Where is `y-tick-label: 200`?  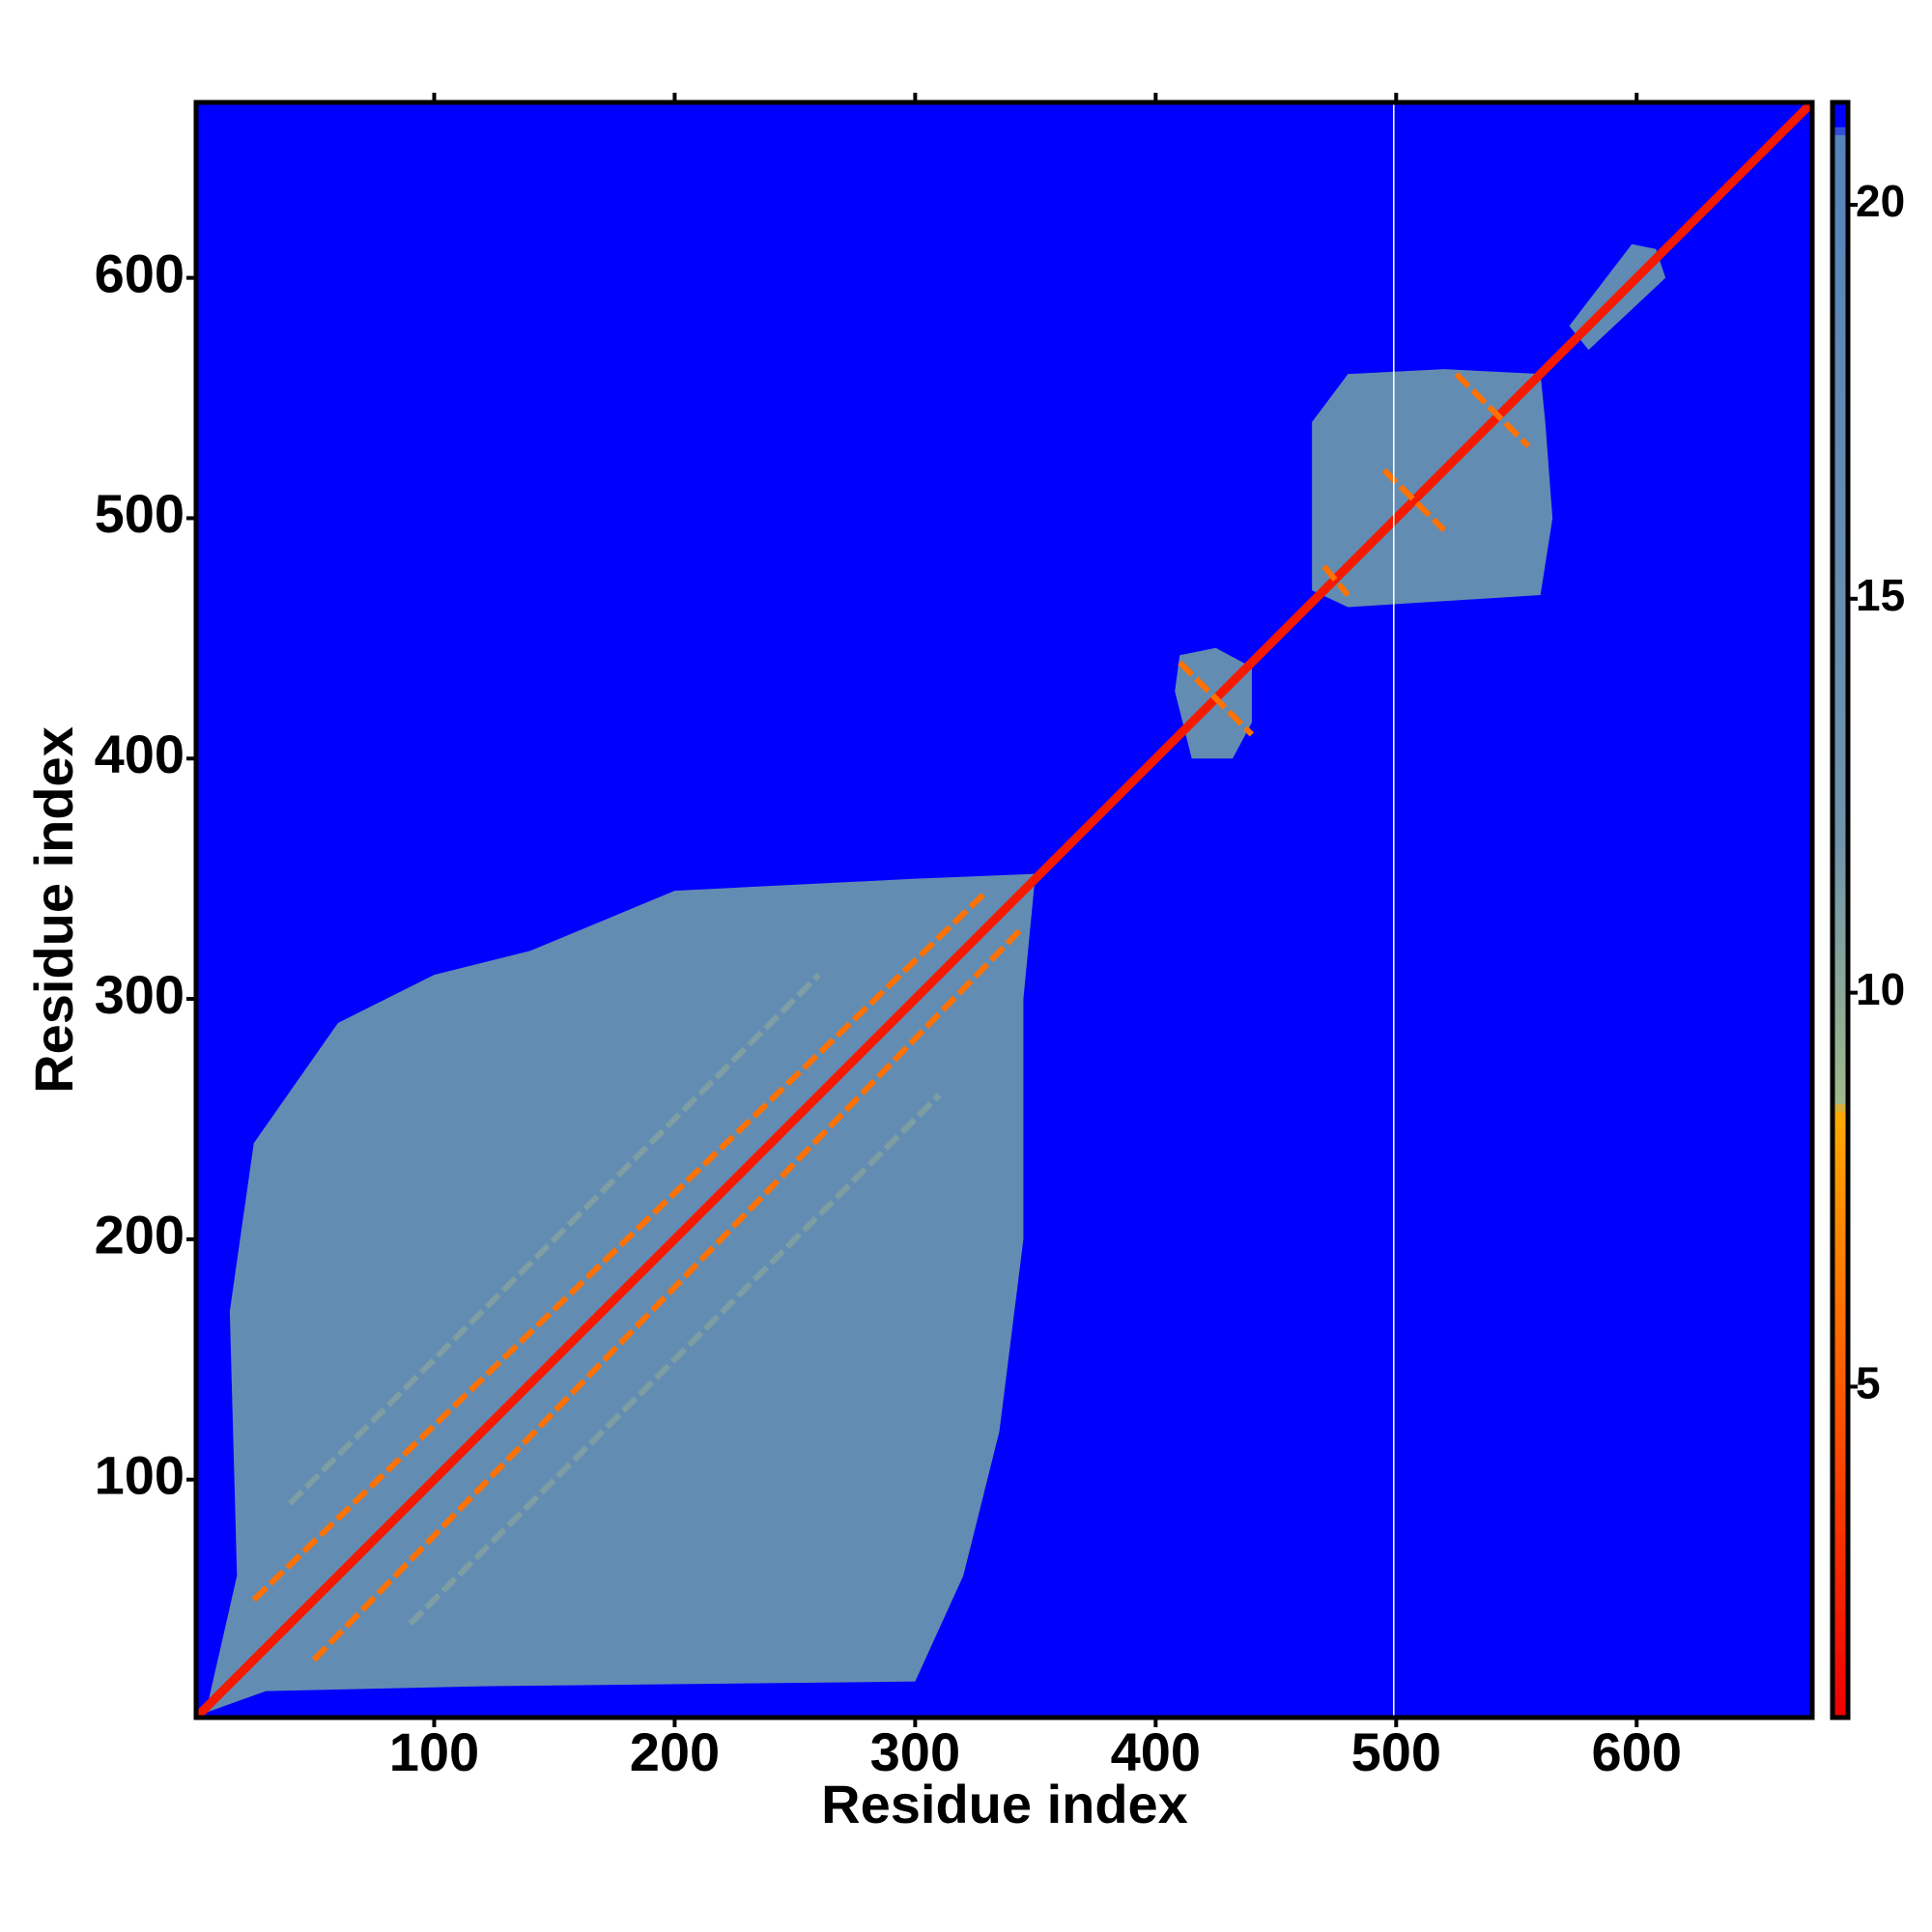 y-tick-label: 200 is located at coordinates (140, 1235).